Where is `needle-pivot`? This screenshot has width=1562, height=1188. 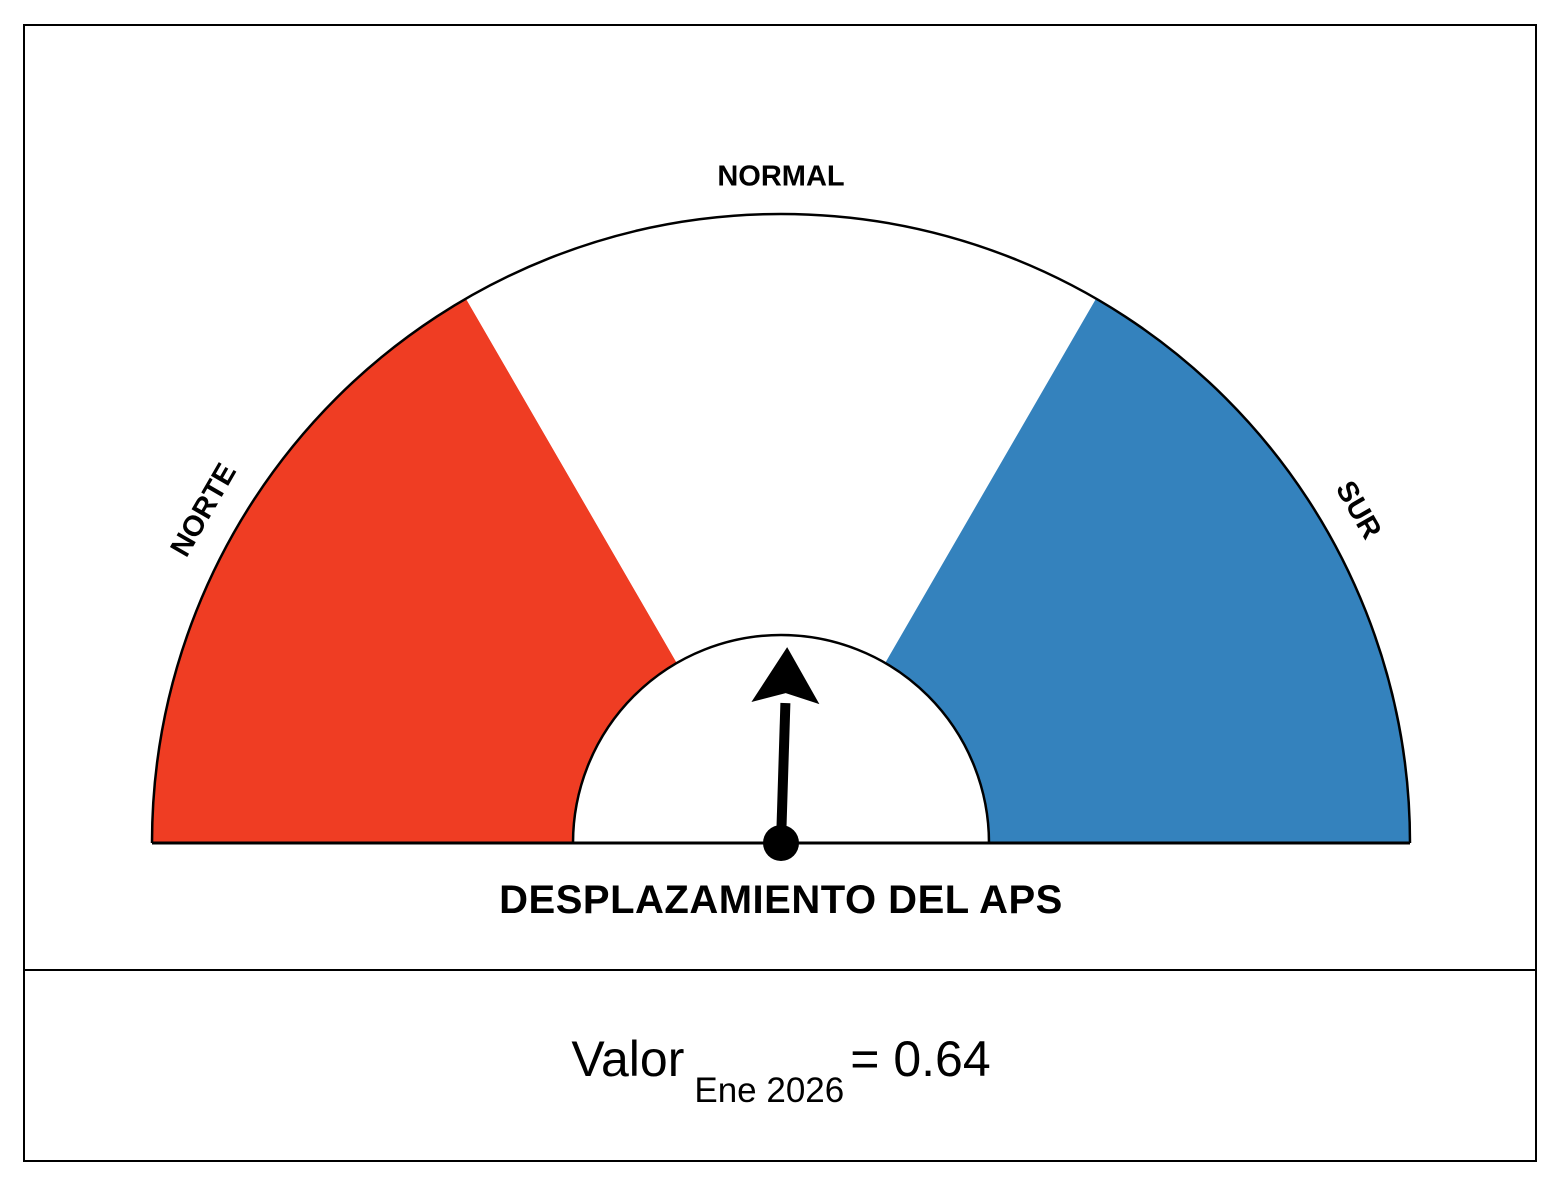 needle-pivot is located at coordinates (781, 843).